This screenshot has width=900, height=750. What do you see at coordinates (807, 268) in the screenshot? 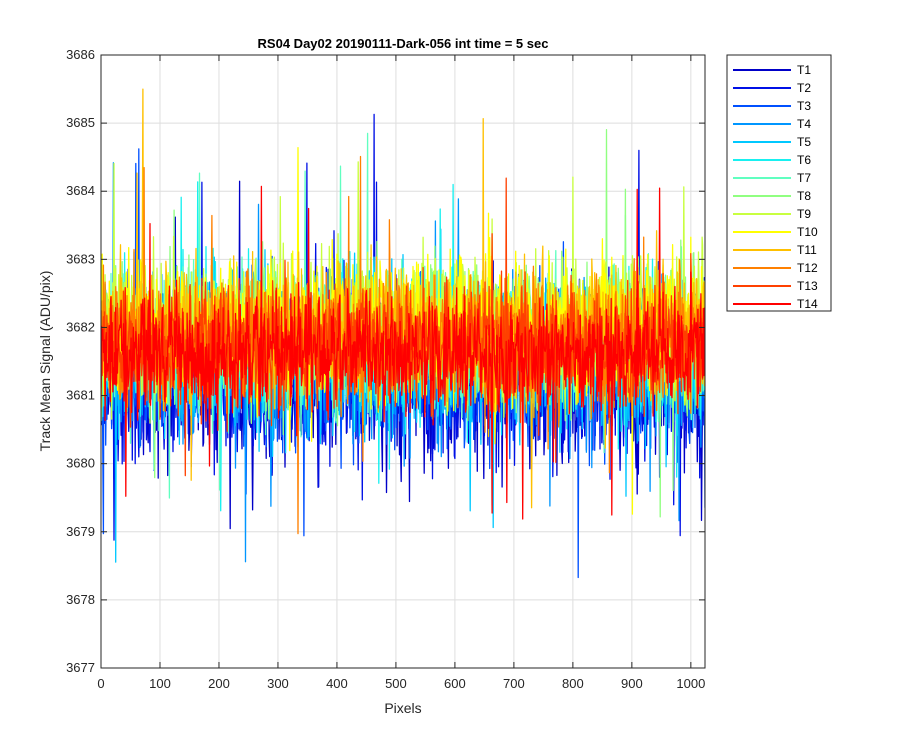
I see `legend-label: T12` at bounding box center [807, 268].